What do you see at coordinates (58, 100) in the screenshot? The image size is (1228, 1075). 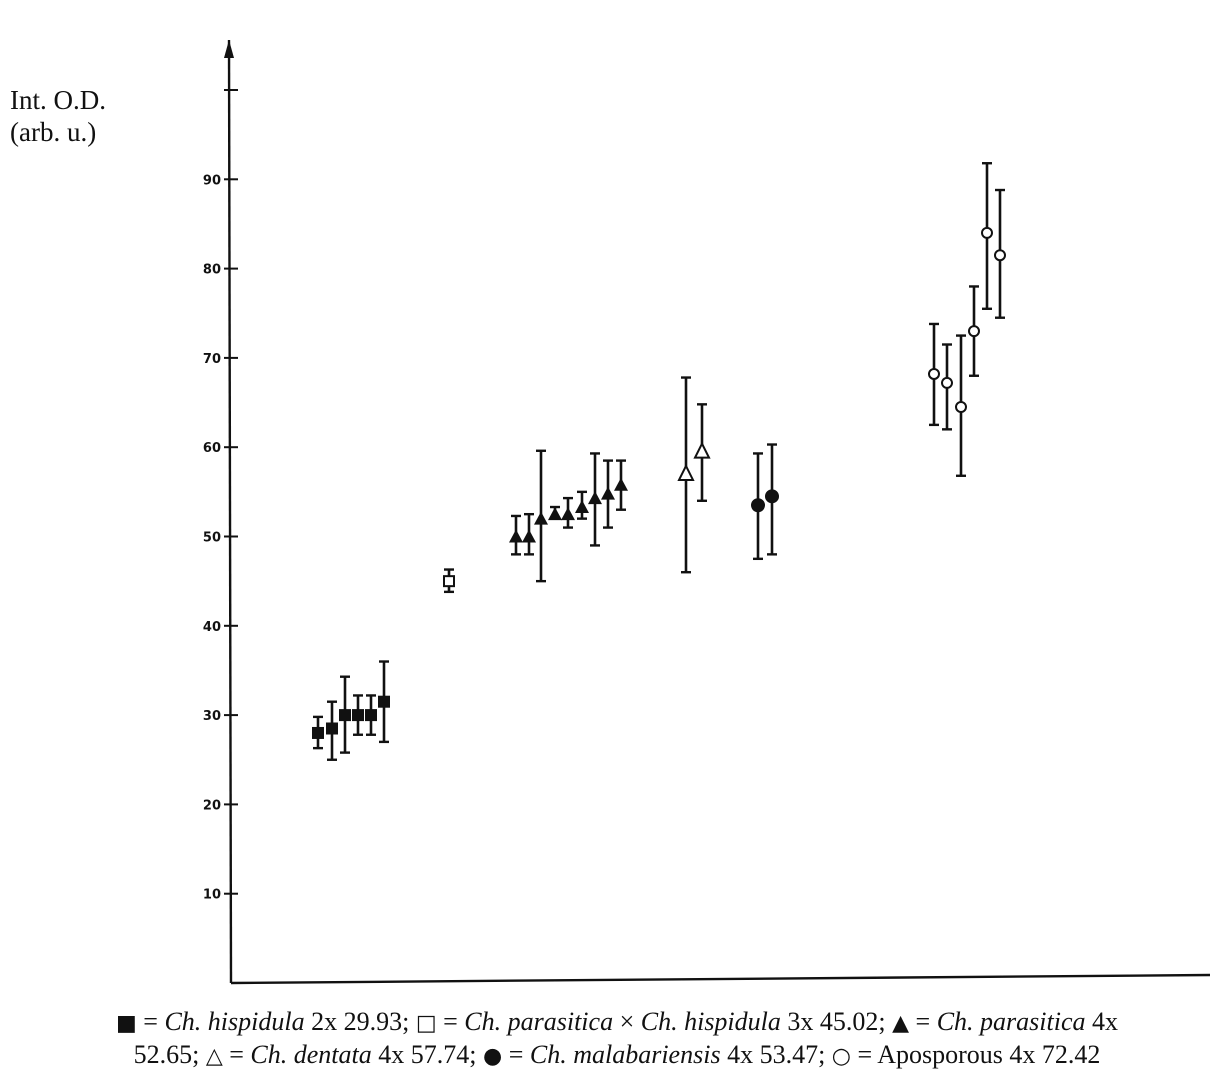 I see `y-axis-label-title: Int. O.D.` at bounding box center [58, 100].